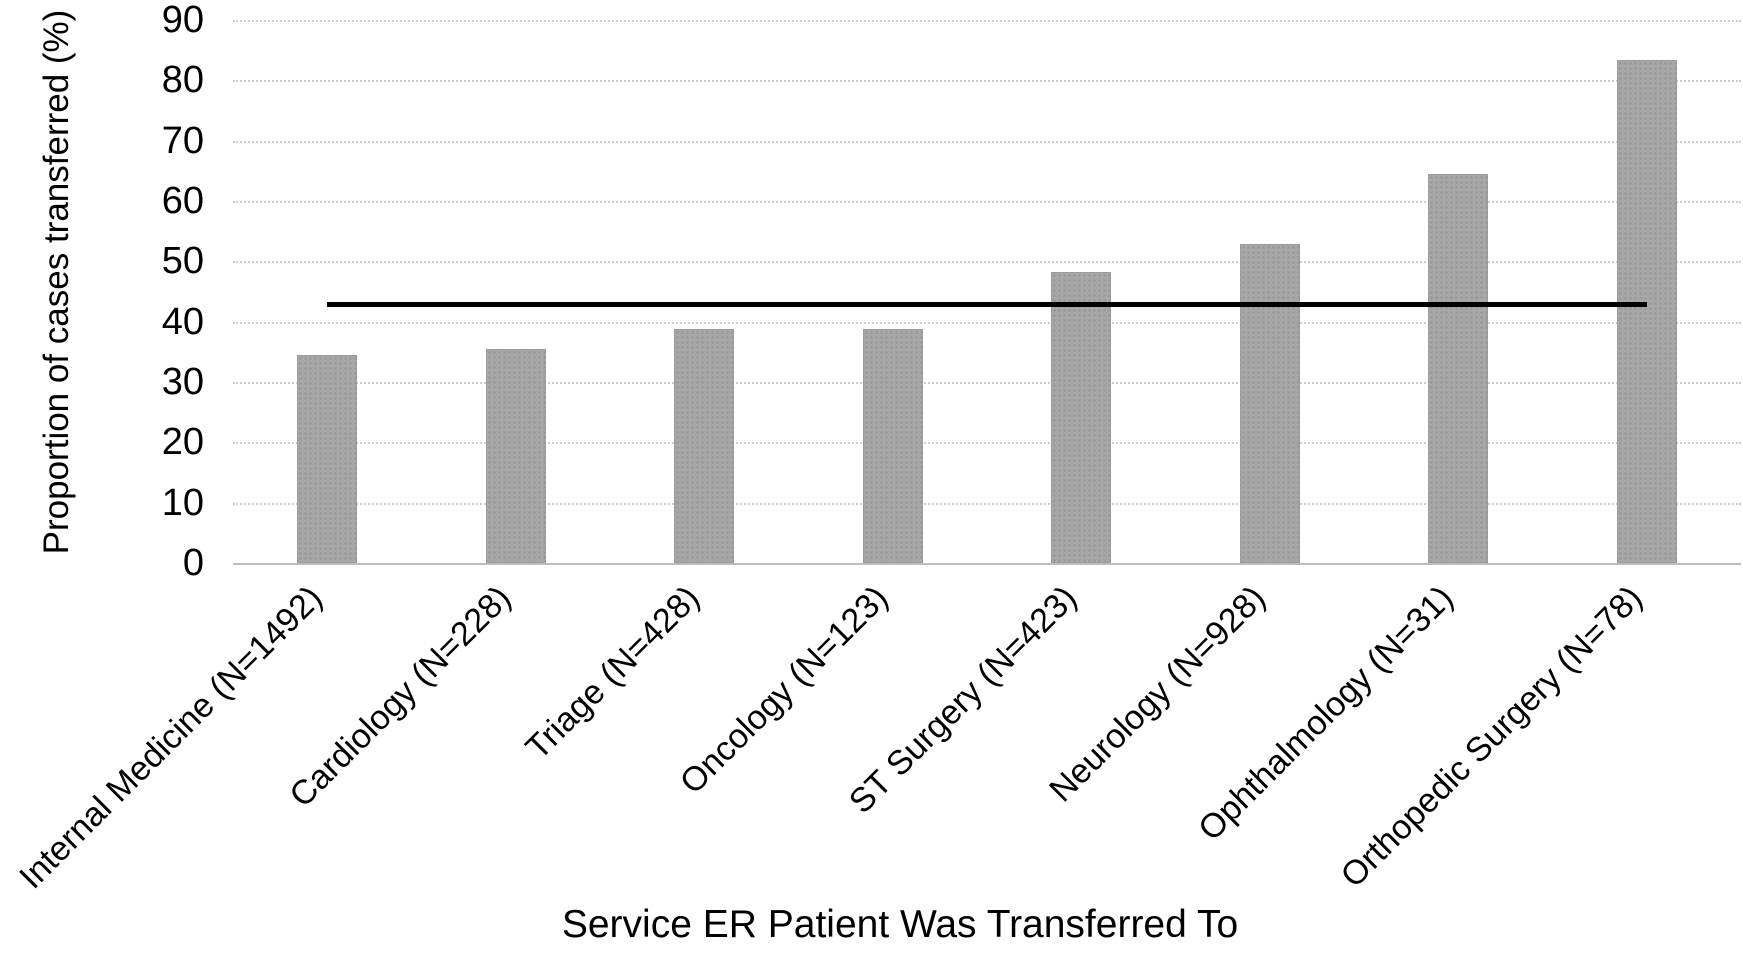 The image size is (1743, 959). I want to click on y-tick-label: 60, so click(182, 201).